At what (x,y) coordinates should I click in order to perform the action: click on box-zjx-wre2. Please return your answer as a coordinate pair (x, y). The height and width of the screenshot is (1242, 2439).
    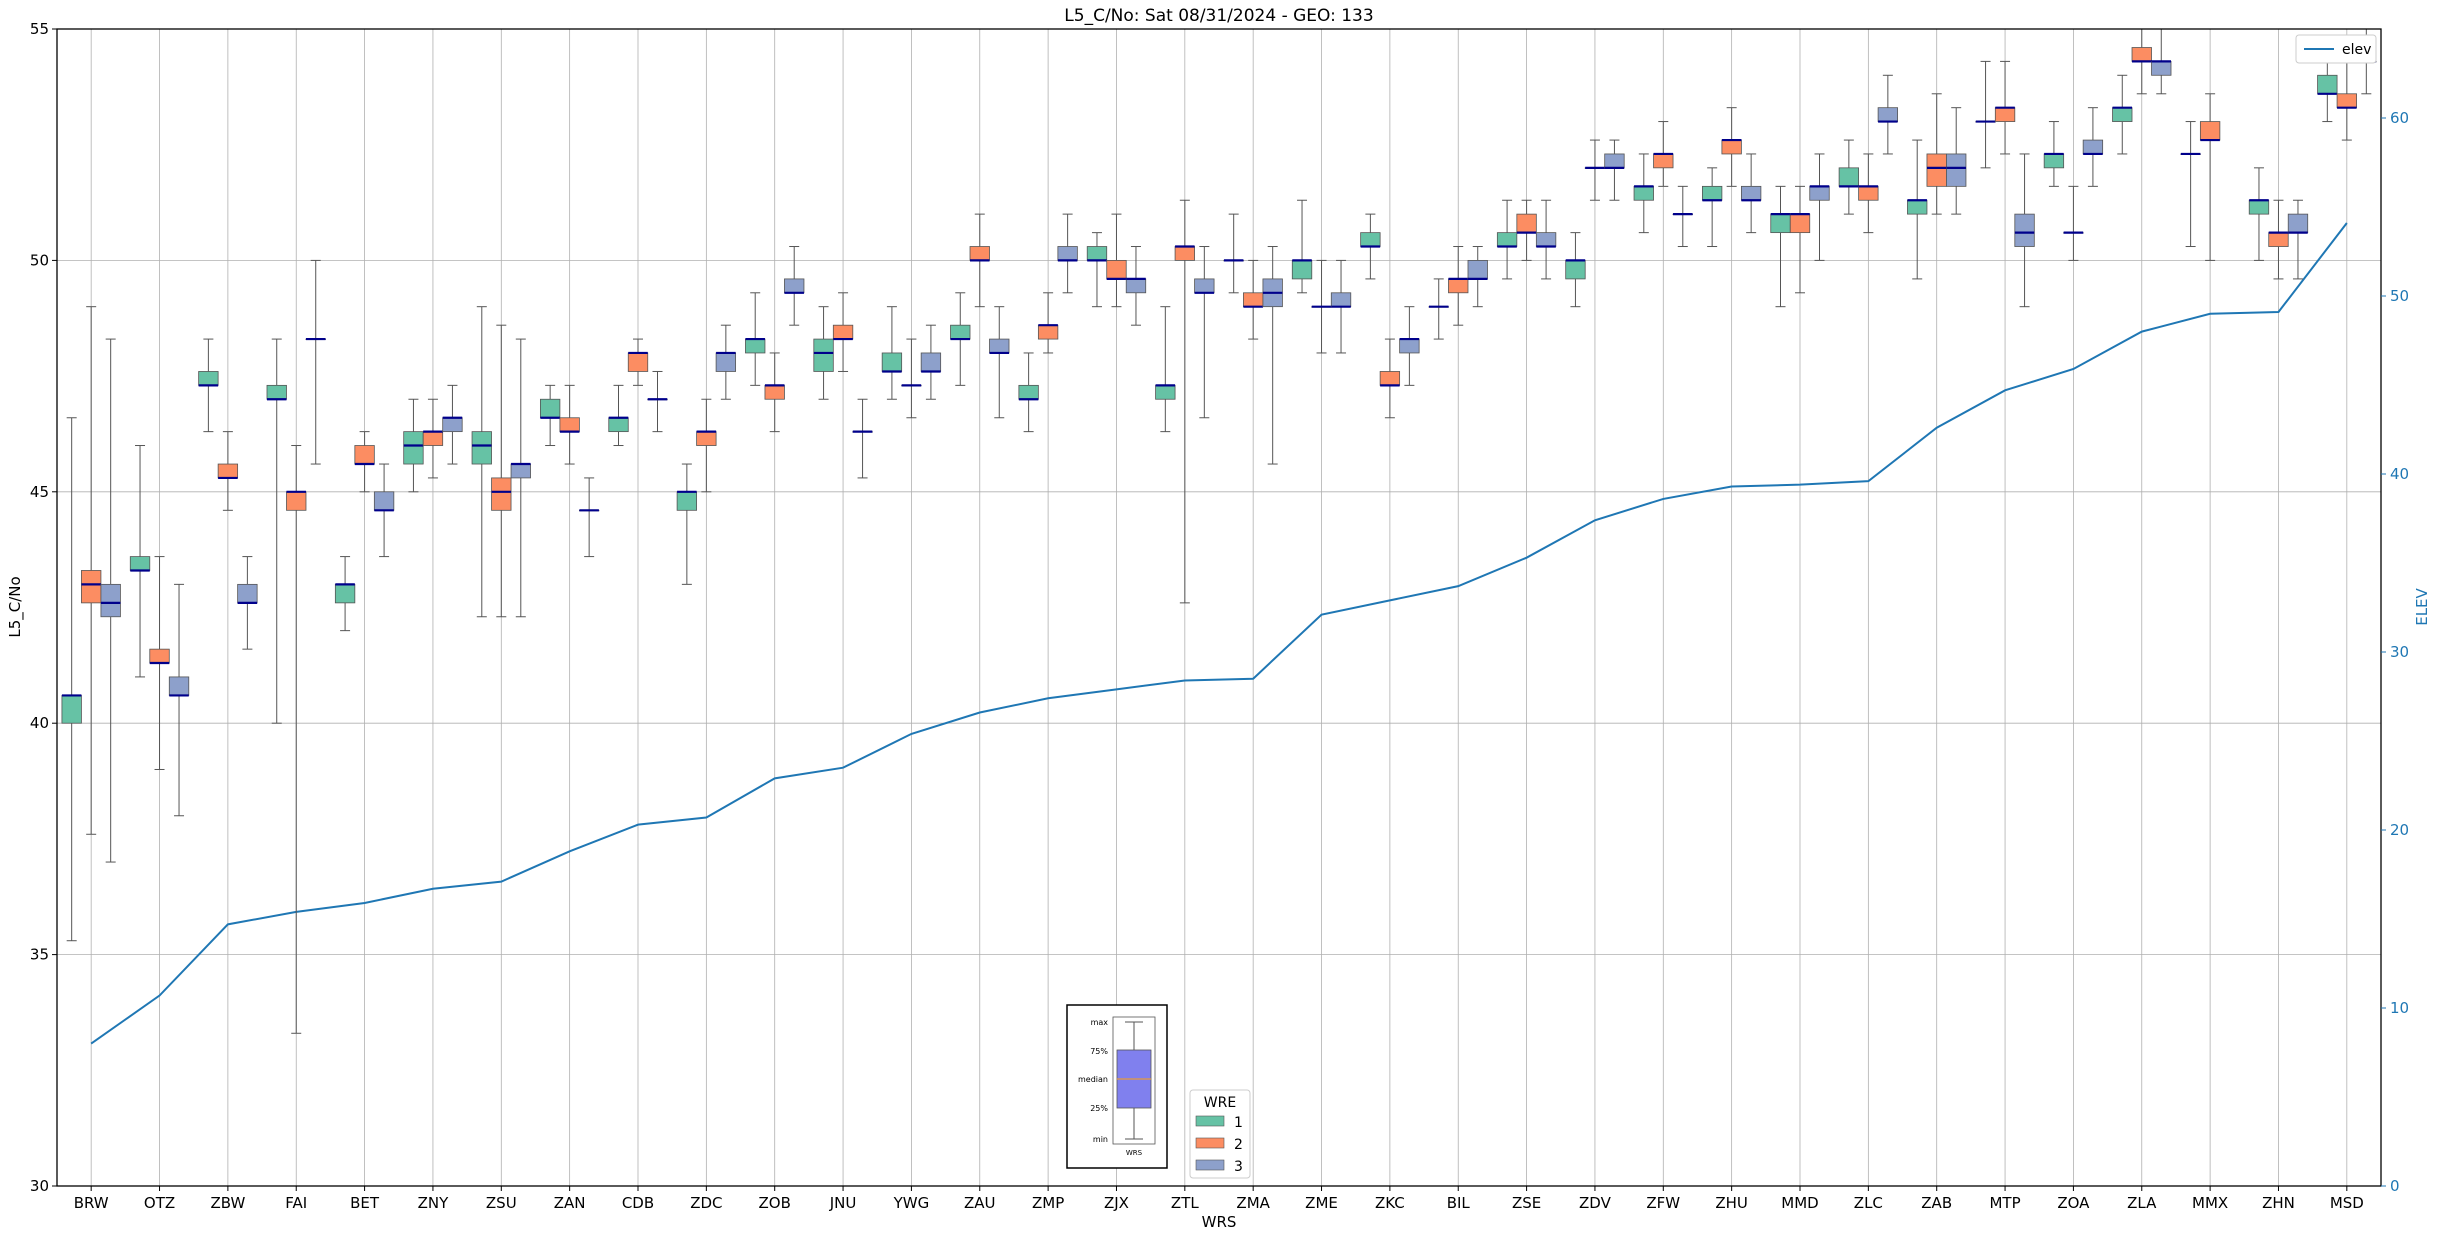
    Looking at the image, I should click on (1116, 260).